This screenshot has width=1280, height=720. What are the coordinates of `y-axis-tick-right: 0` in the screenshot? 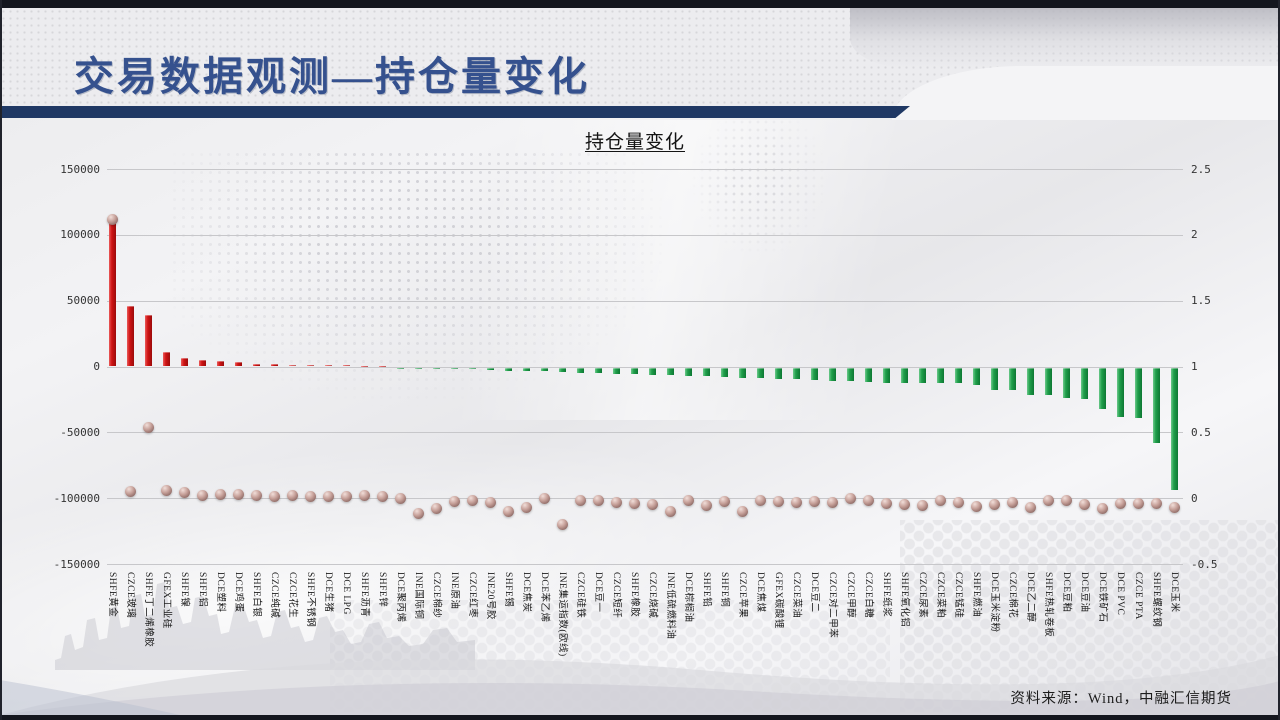 It's located at (1194, 498).